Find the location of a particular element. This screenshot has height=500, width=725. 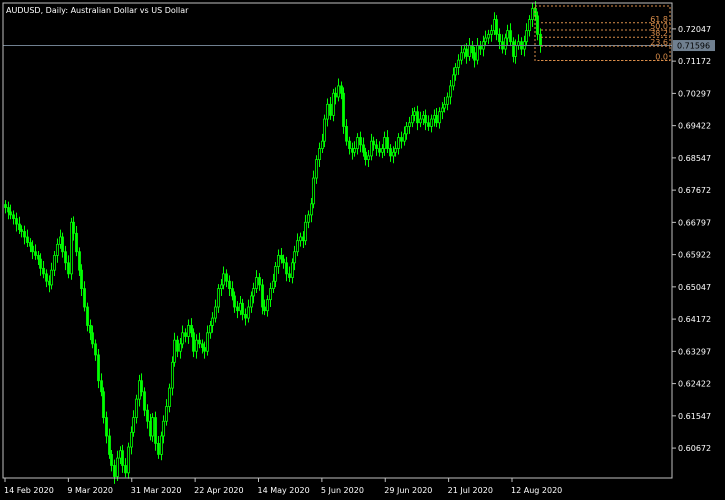

current-price-tag: 0.71596 is located at coordinates (694, 46).